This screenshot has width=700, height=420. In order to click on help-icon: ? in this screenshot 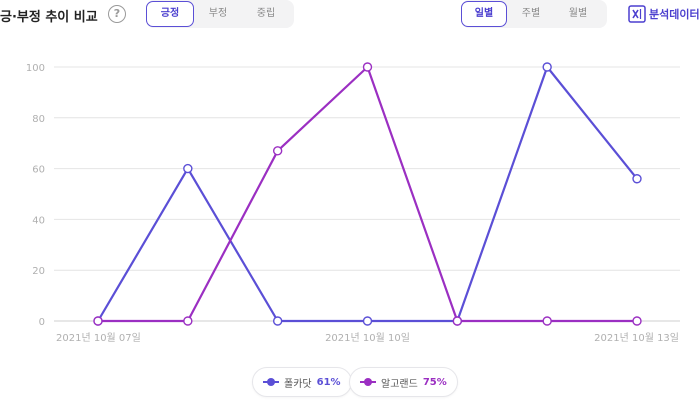, I will do `click(117, 14)`.